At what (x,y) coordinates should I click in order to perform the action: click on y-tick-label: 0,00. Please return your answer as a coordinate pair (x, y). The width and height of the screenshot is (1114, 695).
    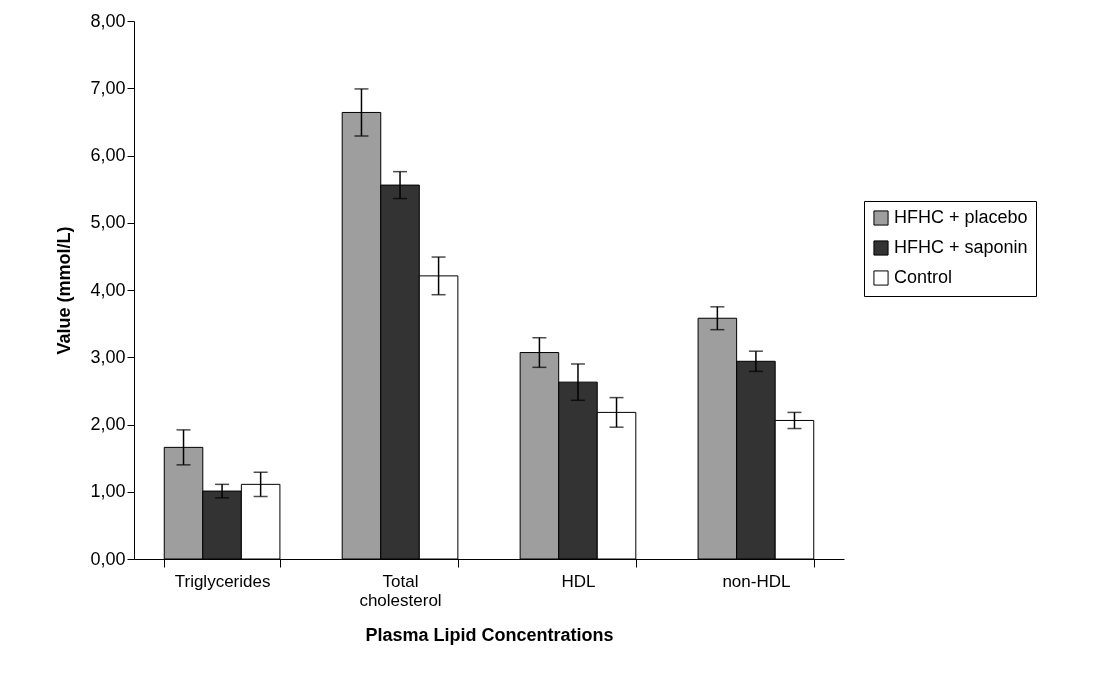
    Looking at the image, I should click on (108, 558).